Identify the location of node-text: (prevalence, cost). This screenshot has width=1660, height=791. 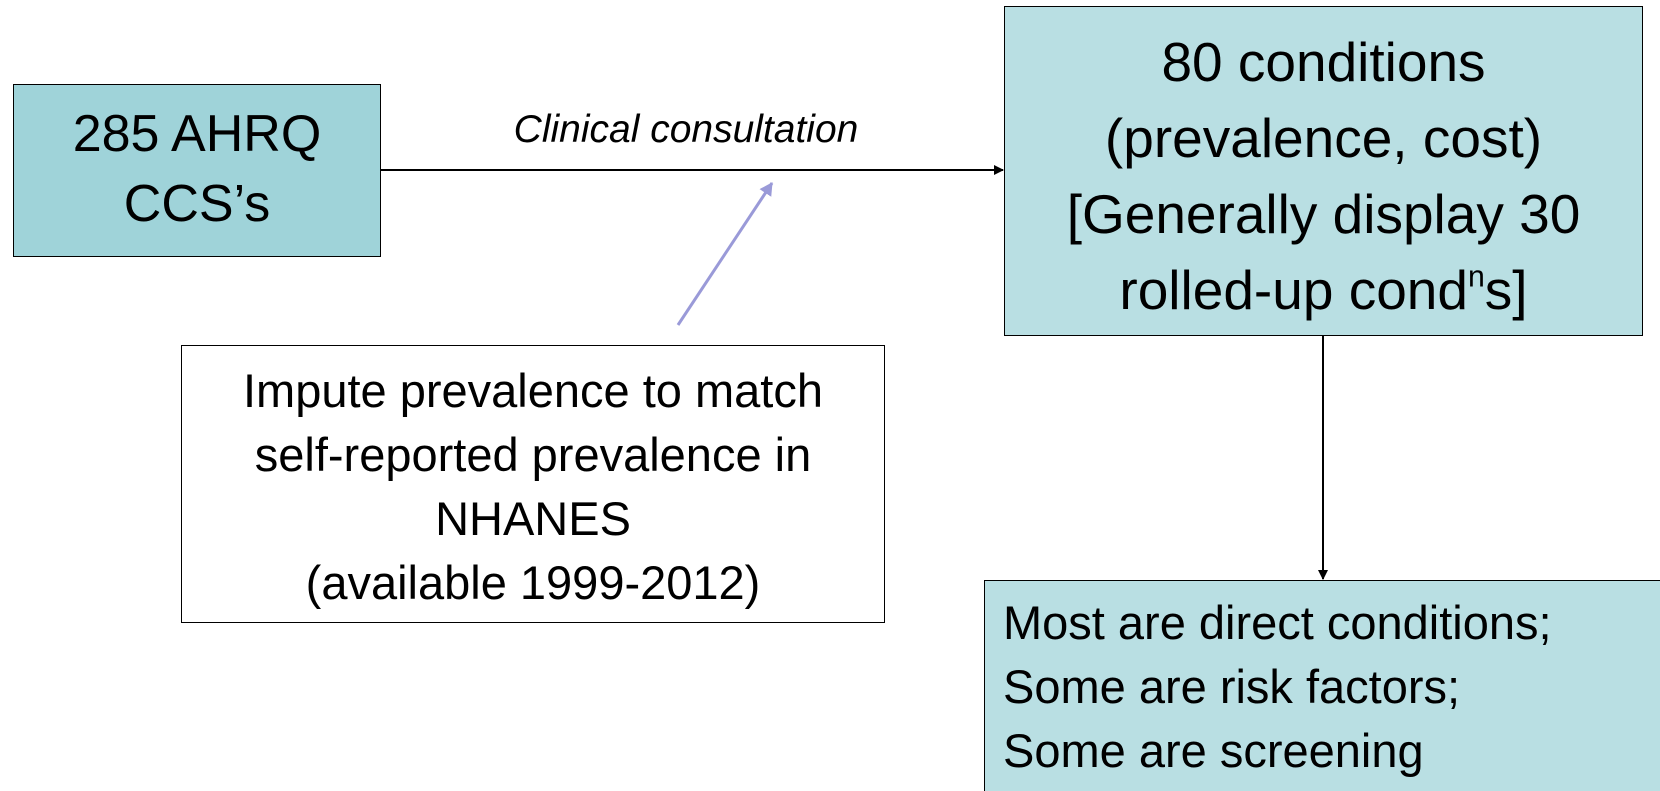
(1323, 138).